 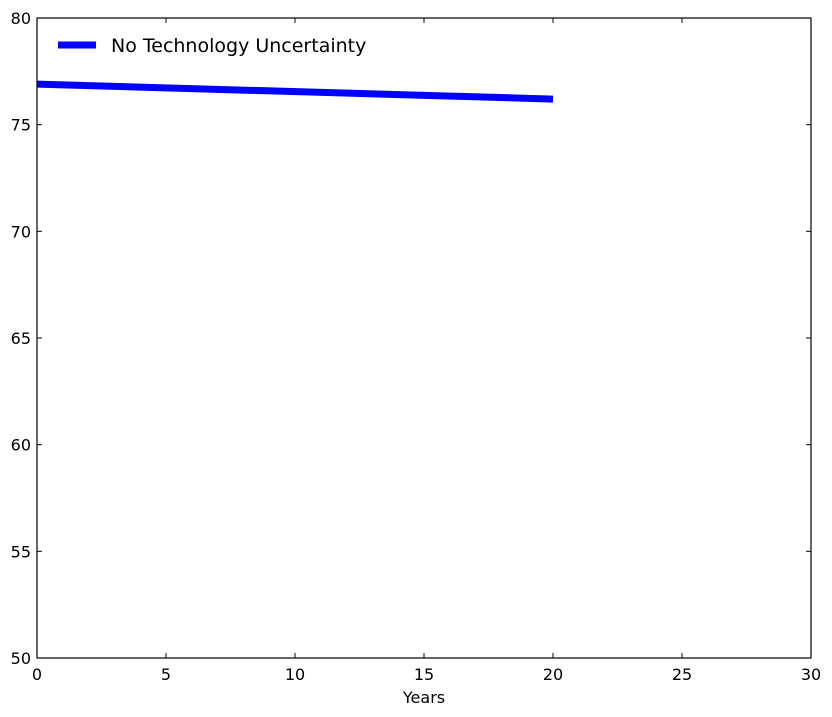 I want to click on y-tick-label: 80, so click(x=21, y=18).